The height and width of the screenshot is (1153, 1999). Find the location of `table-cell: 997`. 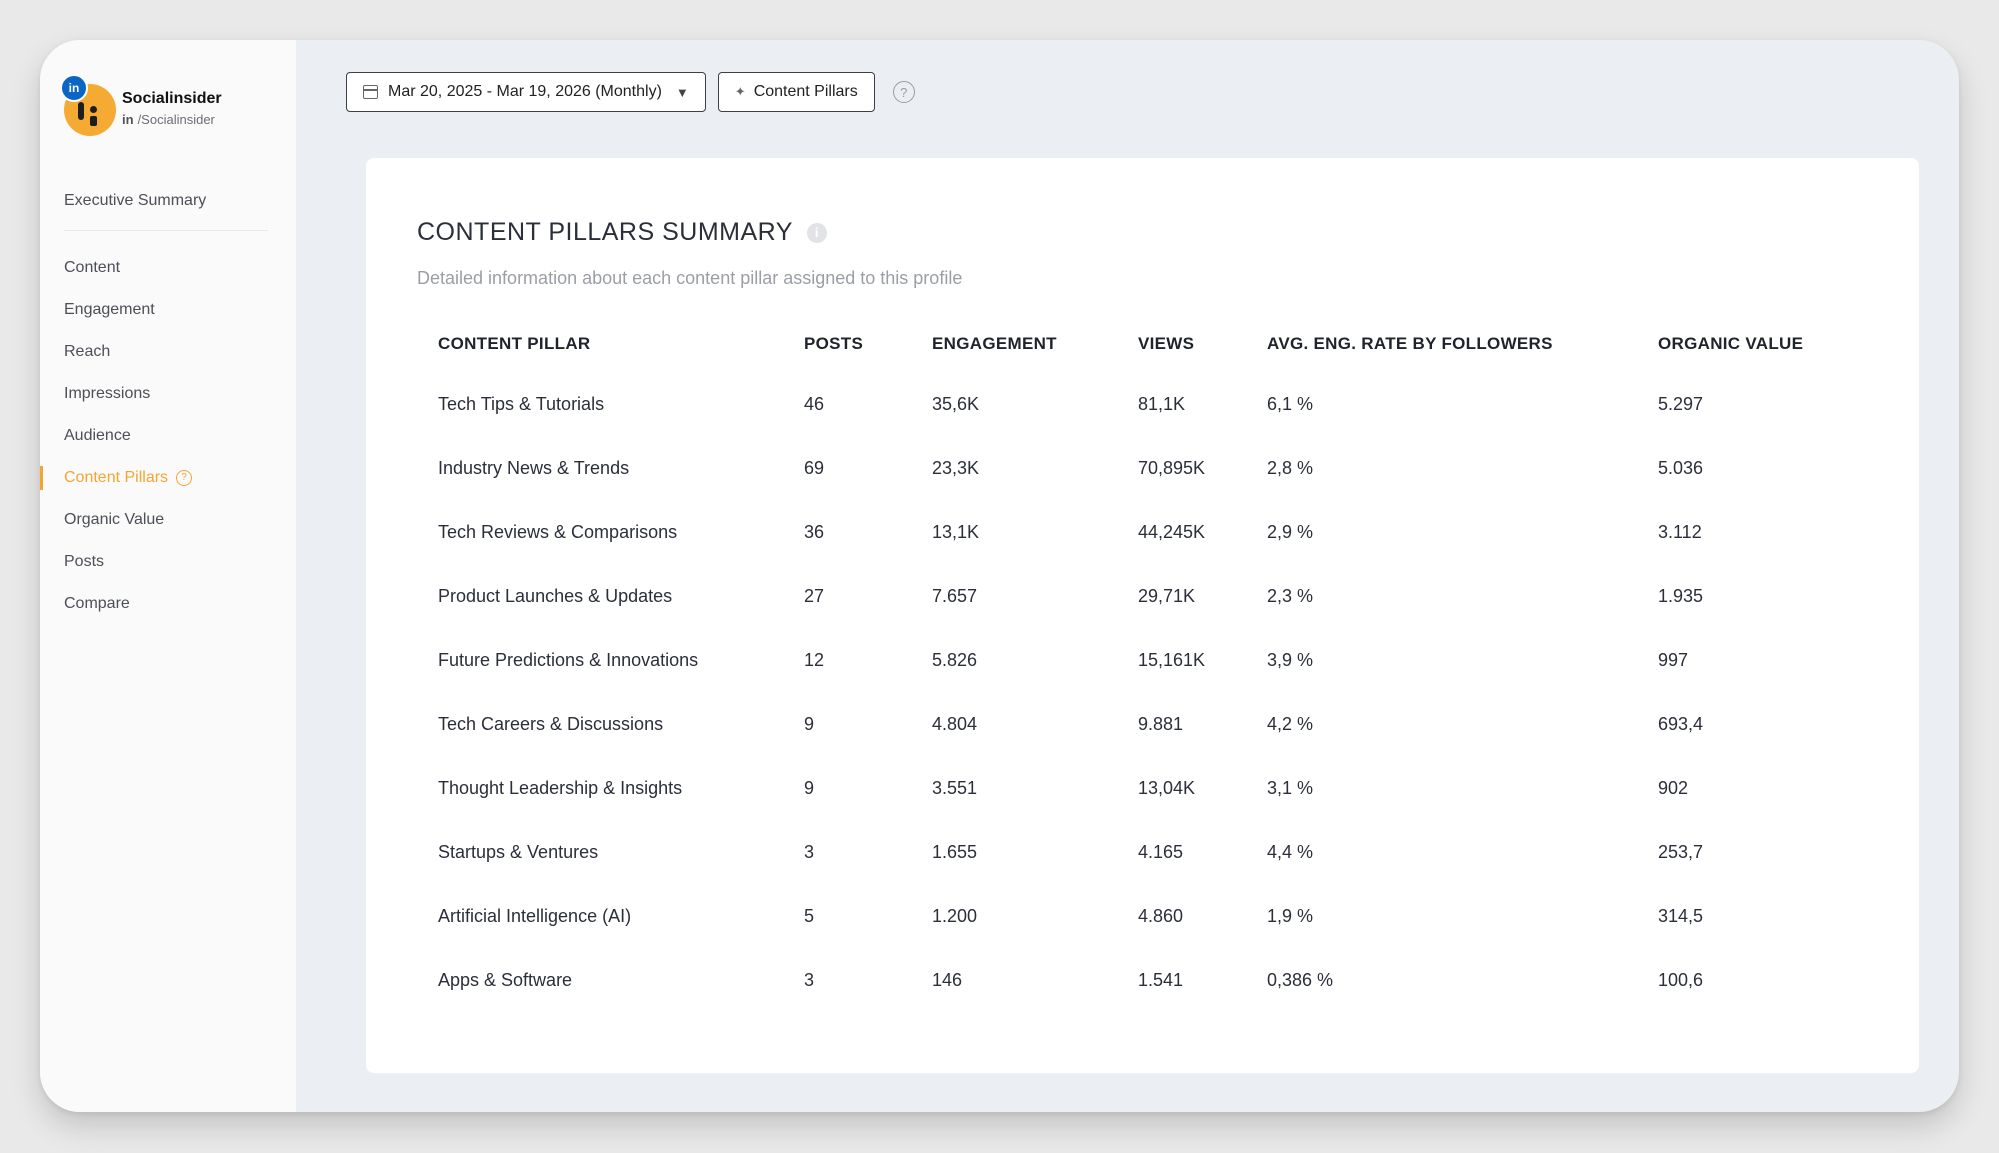

table-cell: 997 is located at coordinates (1673, 659).